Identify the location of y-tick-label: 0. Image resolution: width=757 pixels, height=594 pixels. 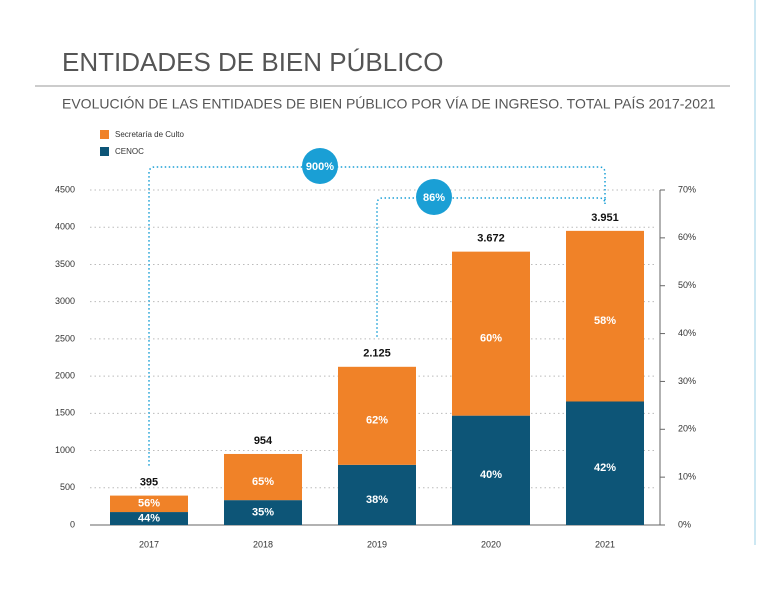
(72, 524).